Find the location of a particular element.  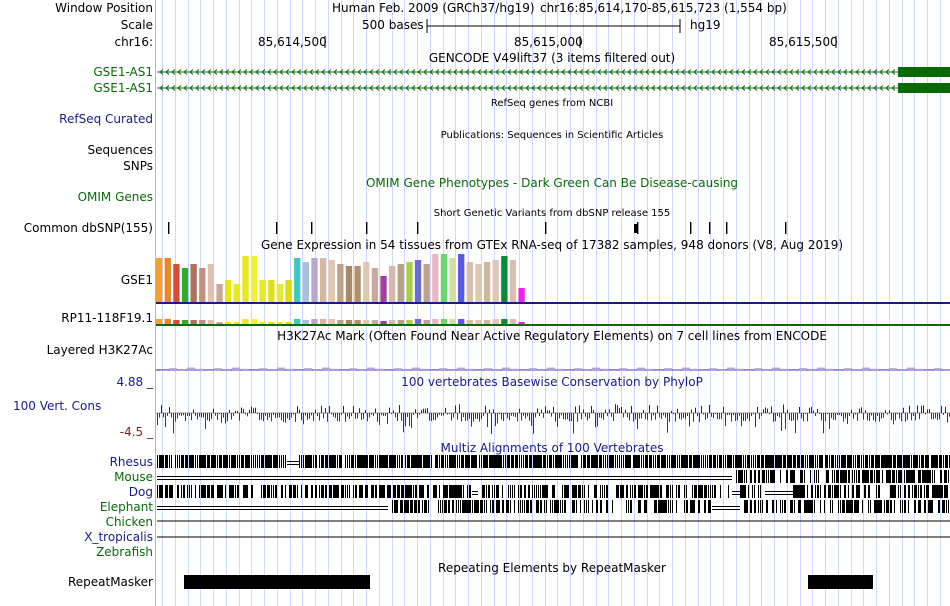

dbsnp-label: Common dbSNP(155) is located at coordinates (88, 228).